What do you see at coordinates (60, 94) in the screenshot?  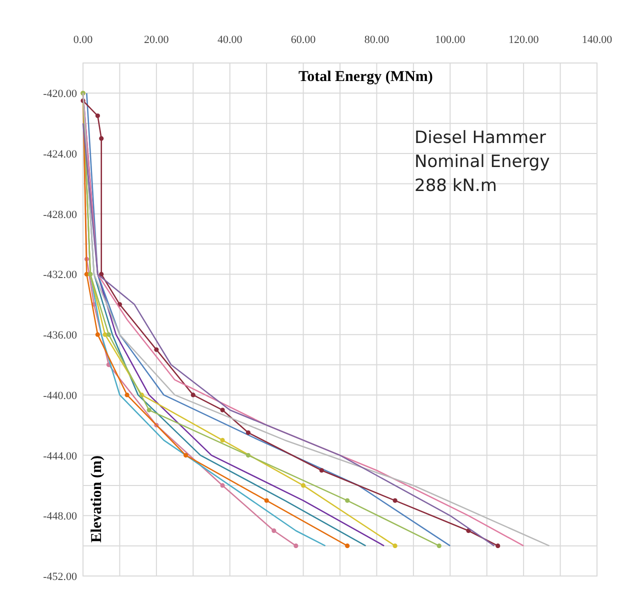 I see `y-tick-label: -420.00` at bounding box center [60, 94].